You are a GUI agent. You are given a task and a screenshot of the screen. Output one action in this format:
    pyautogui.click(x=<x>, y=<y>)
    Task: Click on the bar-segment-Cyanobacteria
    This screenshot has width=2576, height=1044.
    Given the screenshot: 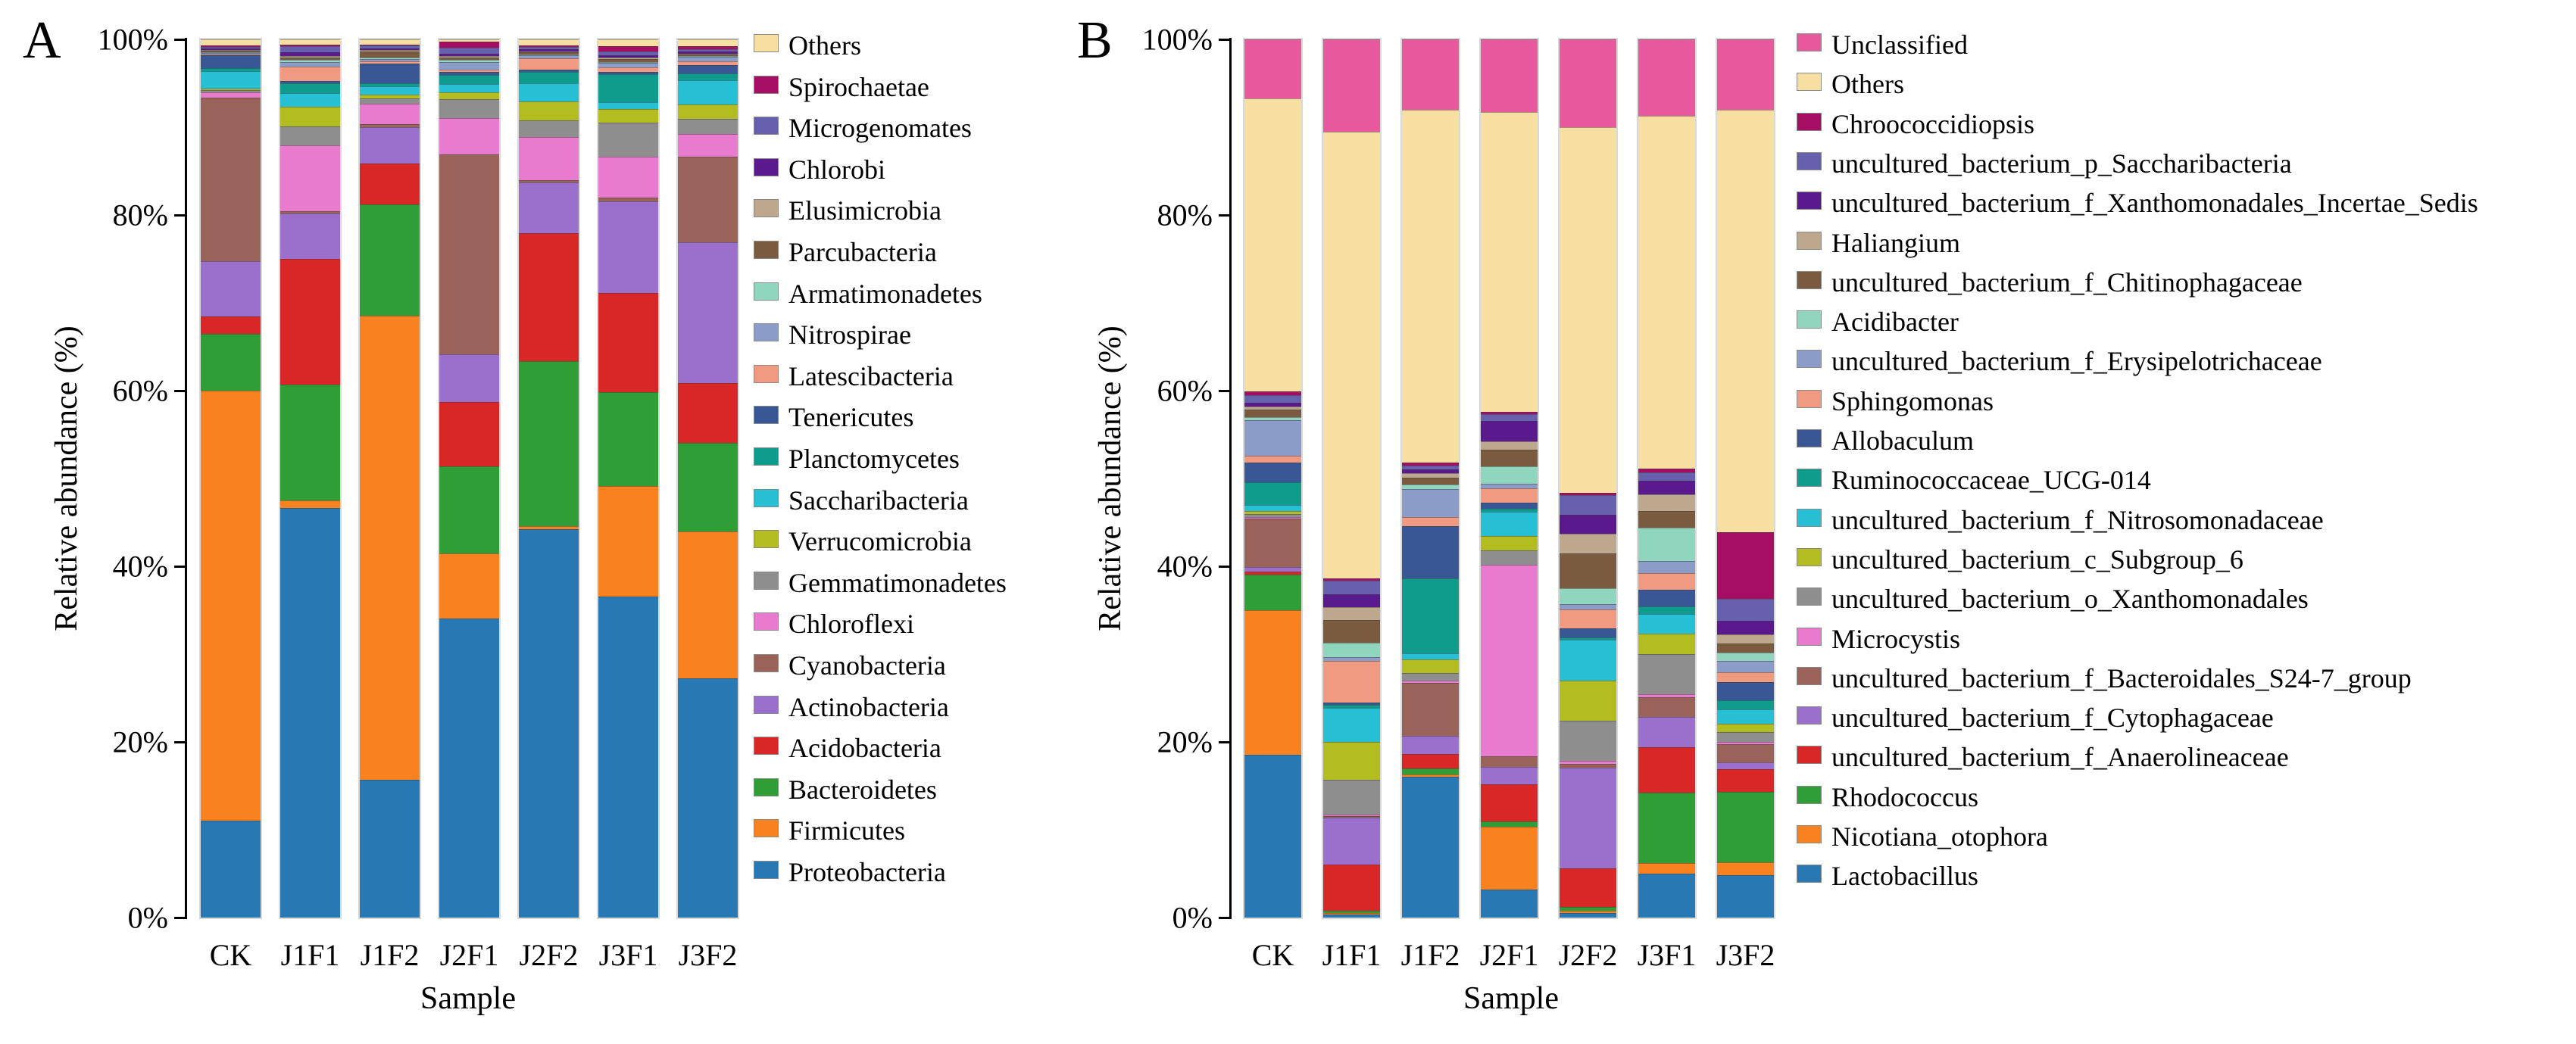 What is the action you would take?
    pyautogui.click(x=310, y=212)
    